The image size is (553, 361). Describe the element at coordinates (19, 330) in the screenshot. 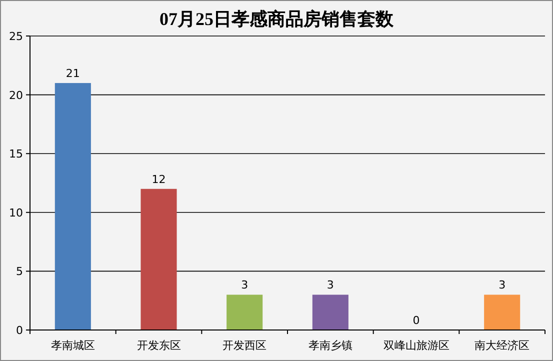

I see `y-tick-label: 0` at that location.